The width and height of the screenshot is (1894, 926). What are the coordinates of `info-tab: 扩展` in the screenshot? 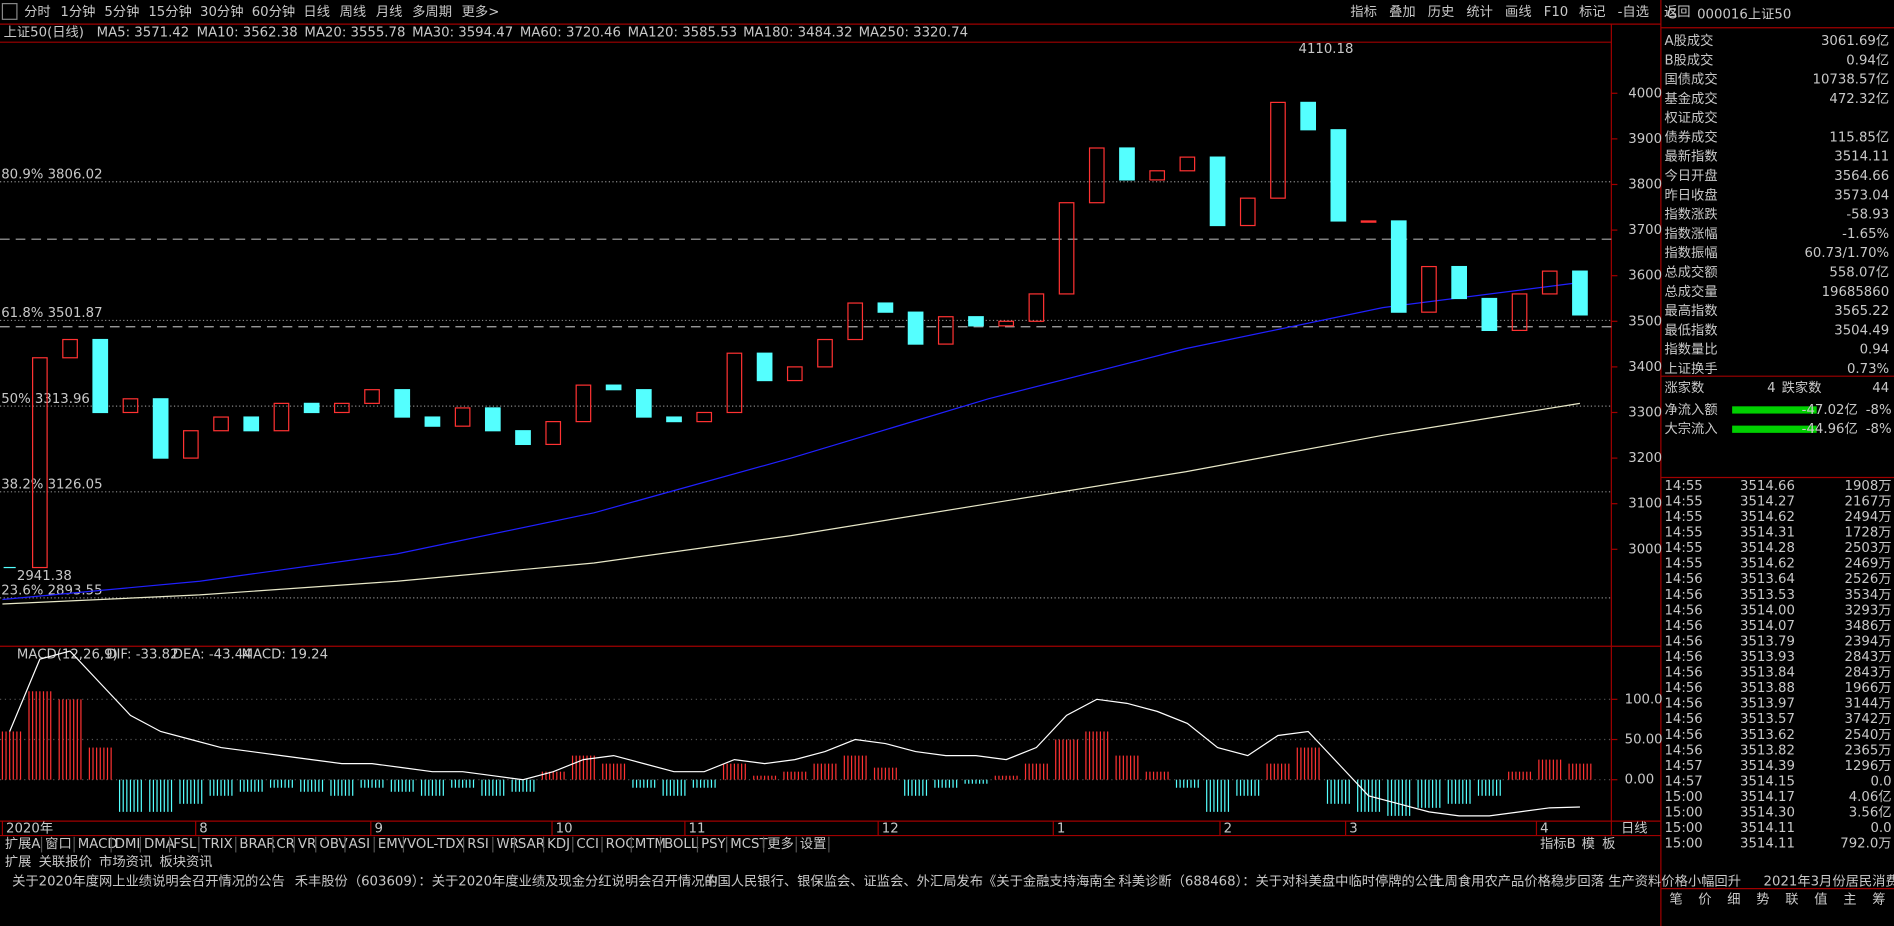 It's located at (18, 862).